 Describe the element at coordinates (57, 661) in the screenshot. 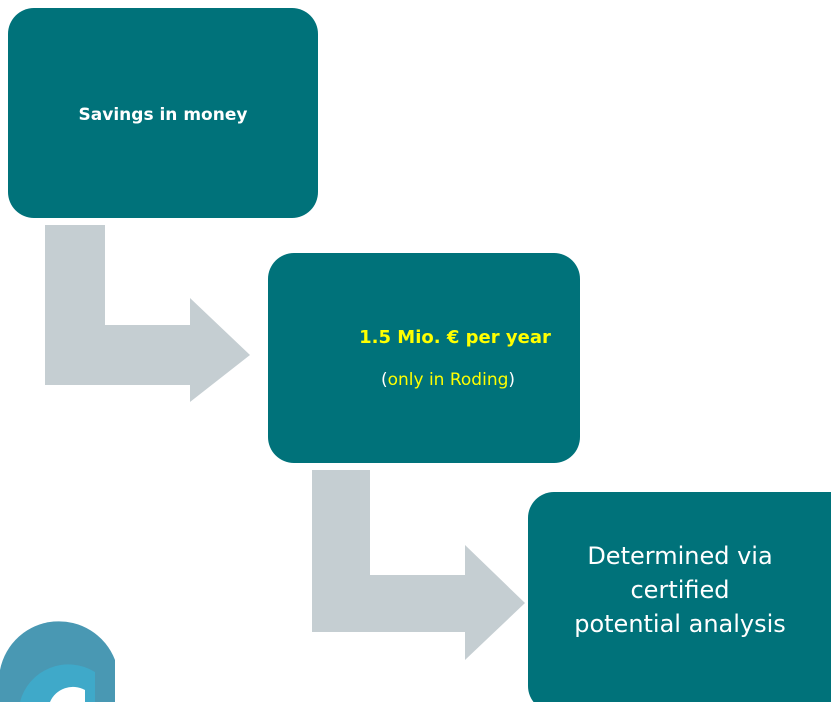

I see `logo` at that location.